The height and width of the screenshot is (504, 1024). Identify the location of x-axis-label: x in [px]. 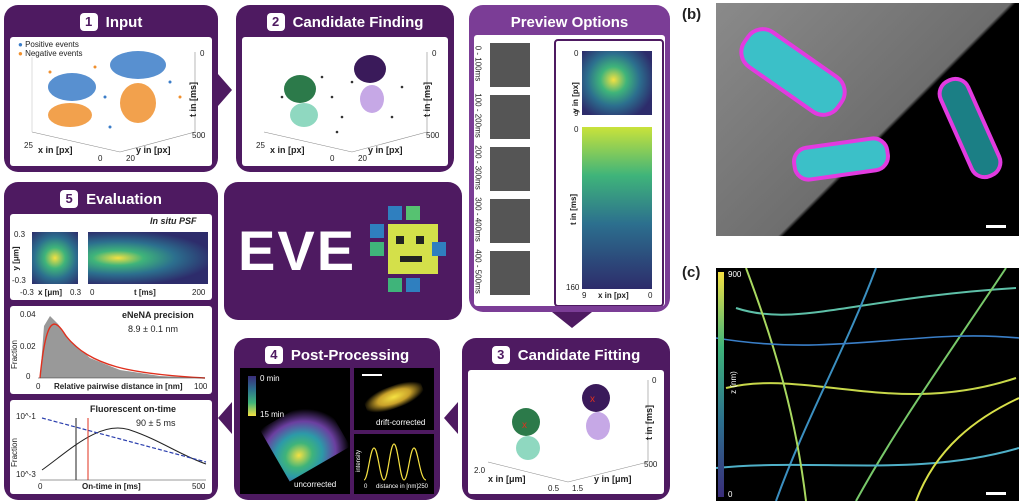
(55, 150).